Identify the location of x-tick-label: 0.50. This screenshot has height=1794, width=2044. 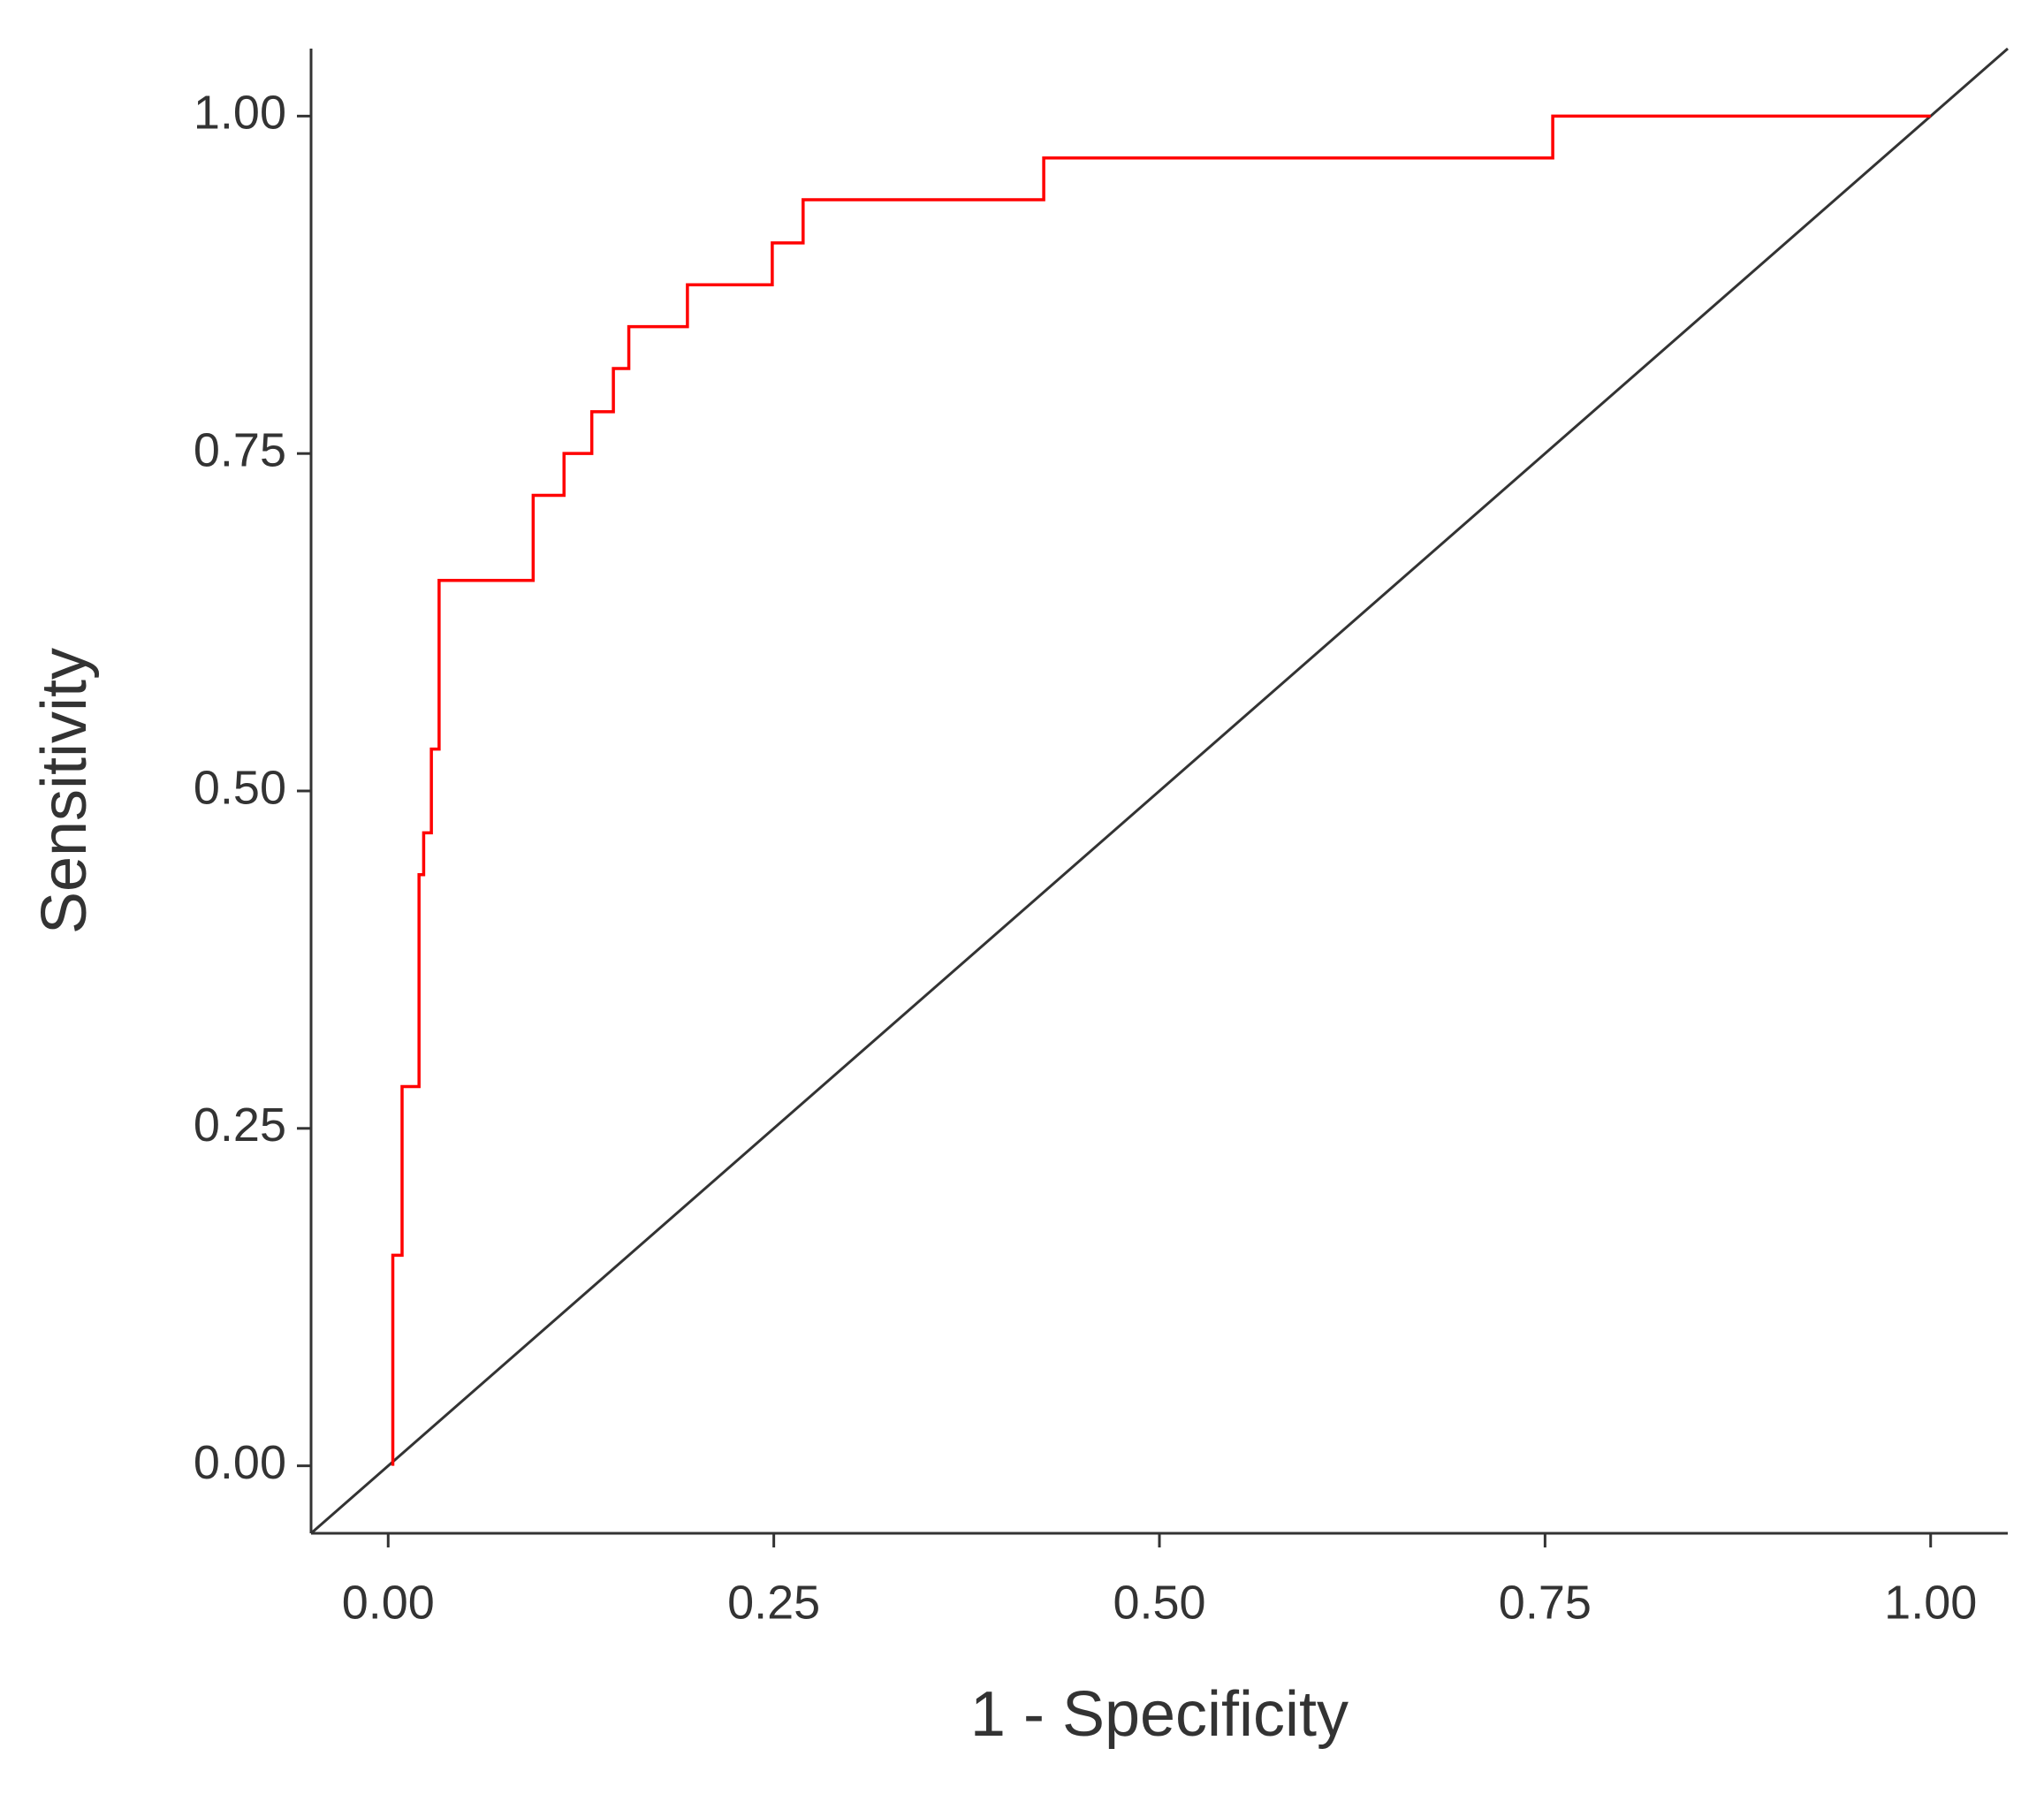
(1159, 1602).